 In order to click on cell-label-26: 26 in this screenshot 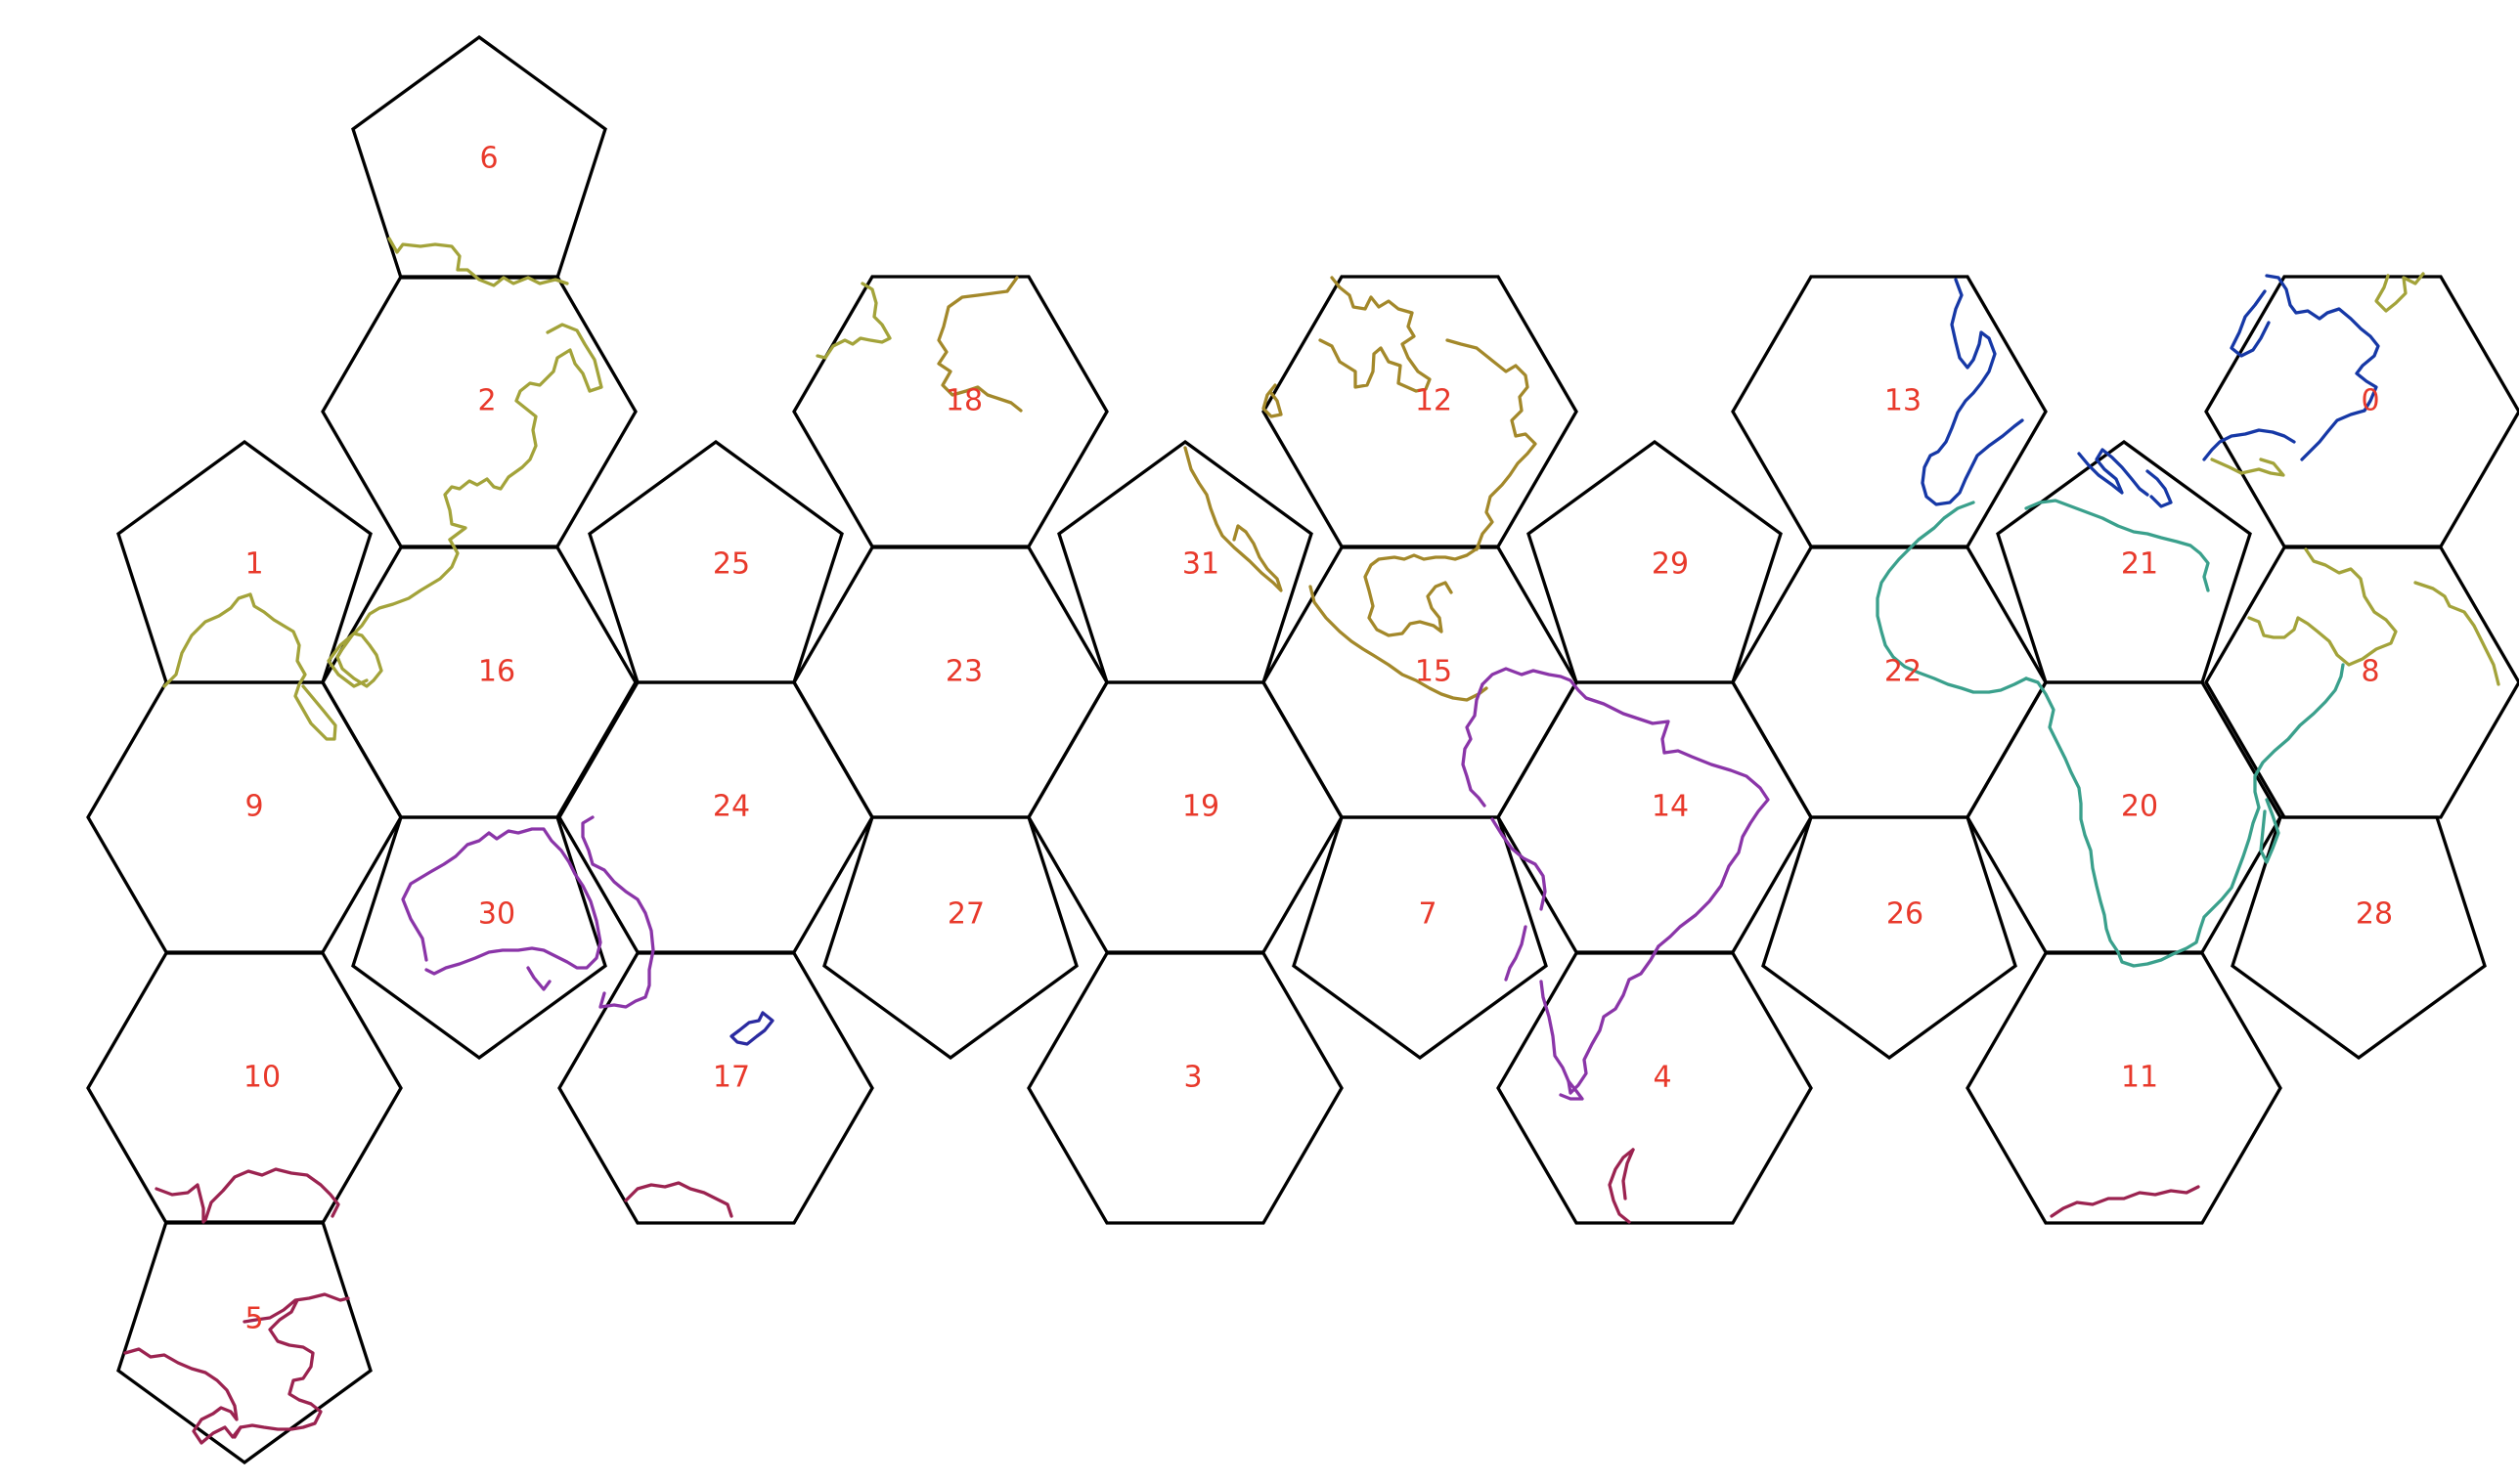, I will do `click(1904, 914)`.